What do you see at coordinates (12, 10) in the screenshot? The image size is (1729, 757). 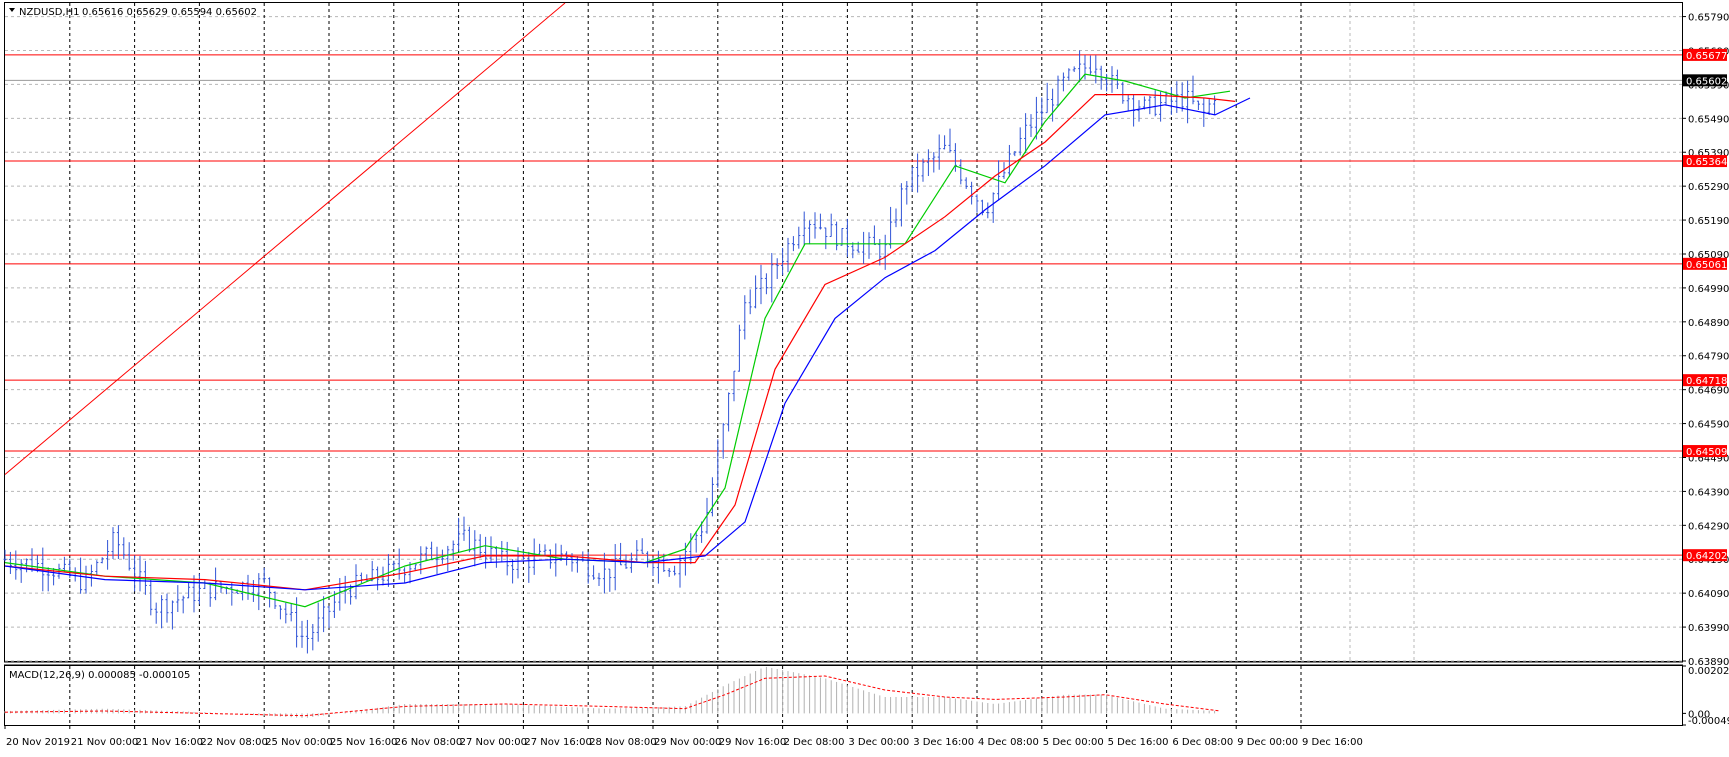 I see `triangle-down-icon` at bounding box center [12, 10].